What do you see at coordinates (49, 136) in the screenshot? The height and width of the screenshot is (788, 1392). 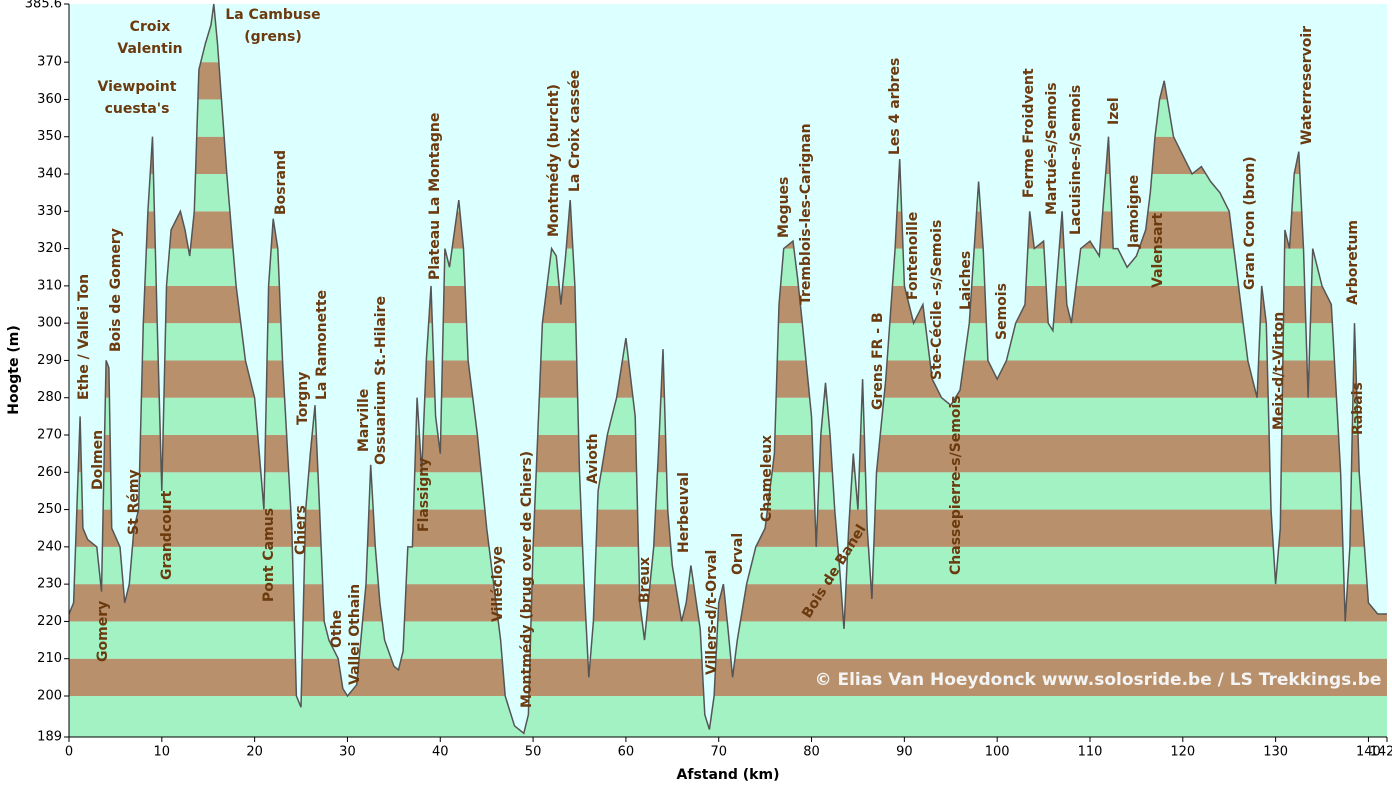 I see `y-tick-label: 350` at bounding box center [49, 136].